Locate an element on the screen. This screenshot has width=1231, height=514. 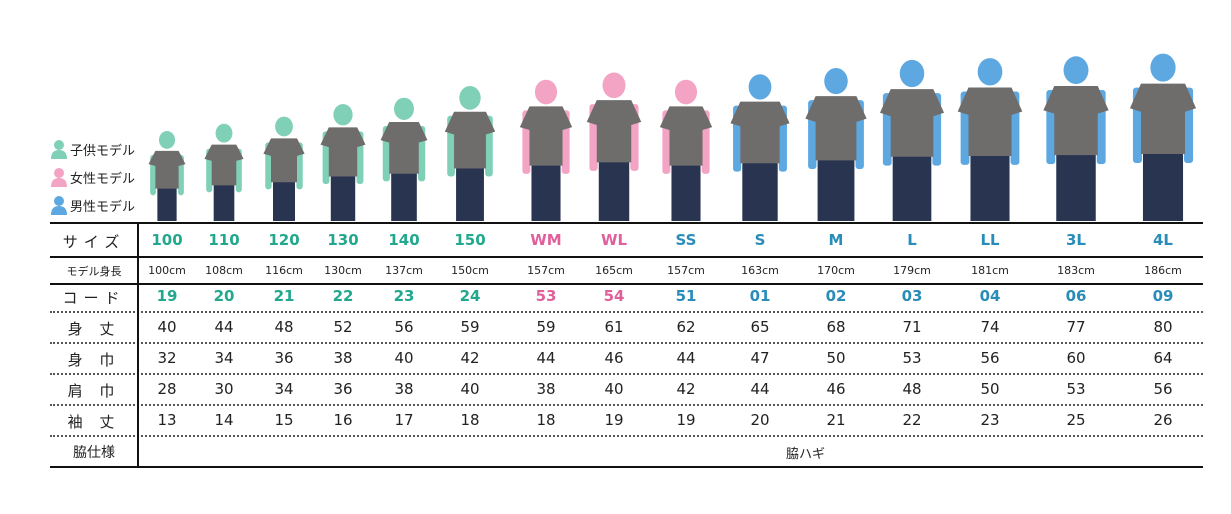
cell-body-length: 61 is located at coordinates (614, 327).